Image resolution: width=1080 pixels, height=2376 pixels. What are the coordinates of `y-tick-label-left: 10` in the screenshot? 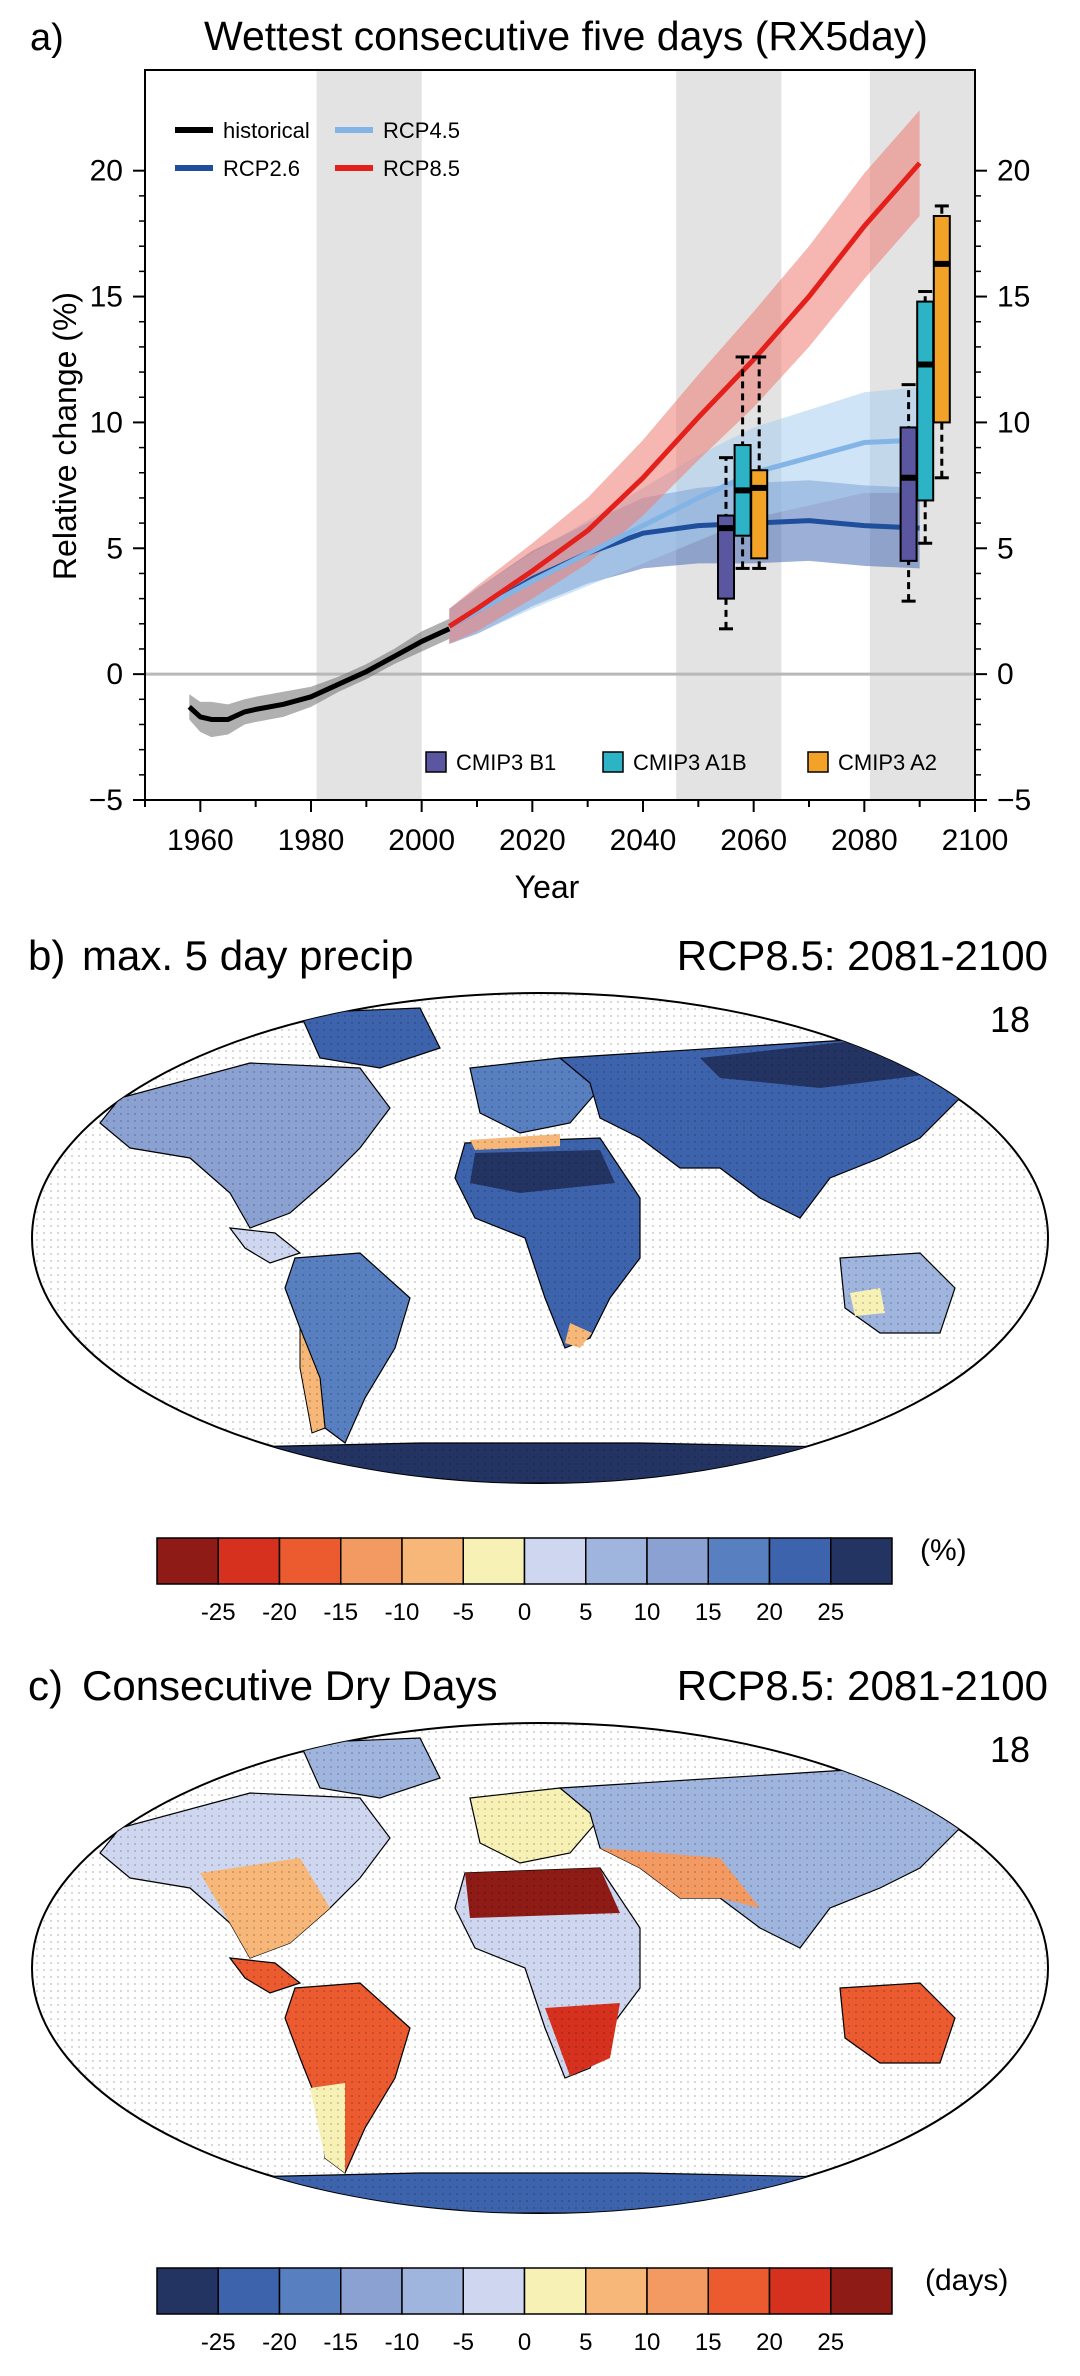 It's located at (106, 422).